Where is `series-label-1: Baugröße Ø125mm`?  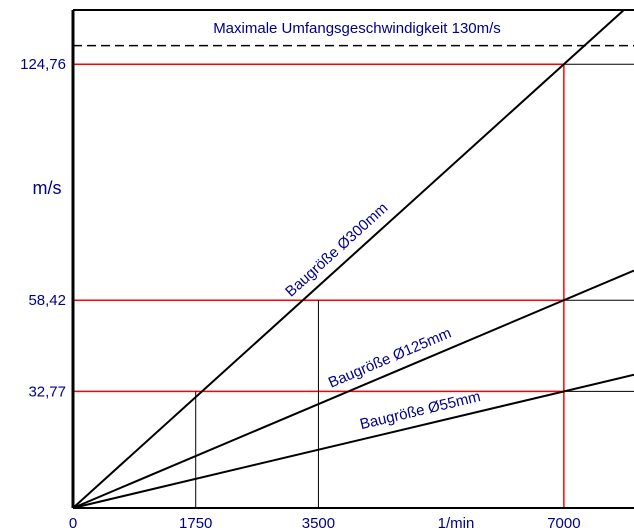
series-label-1: Baugröße Ø125mm is located at coordinates (390, 358).